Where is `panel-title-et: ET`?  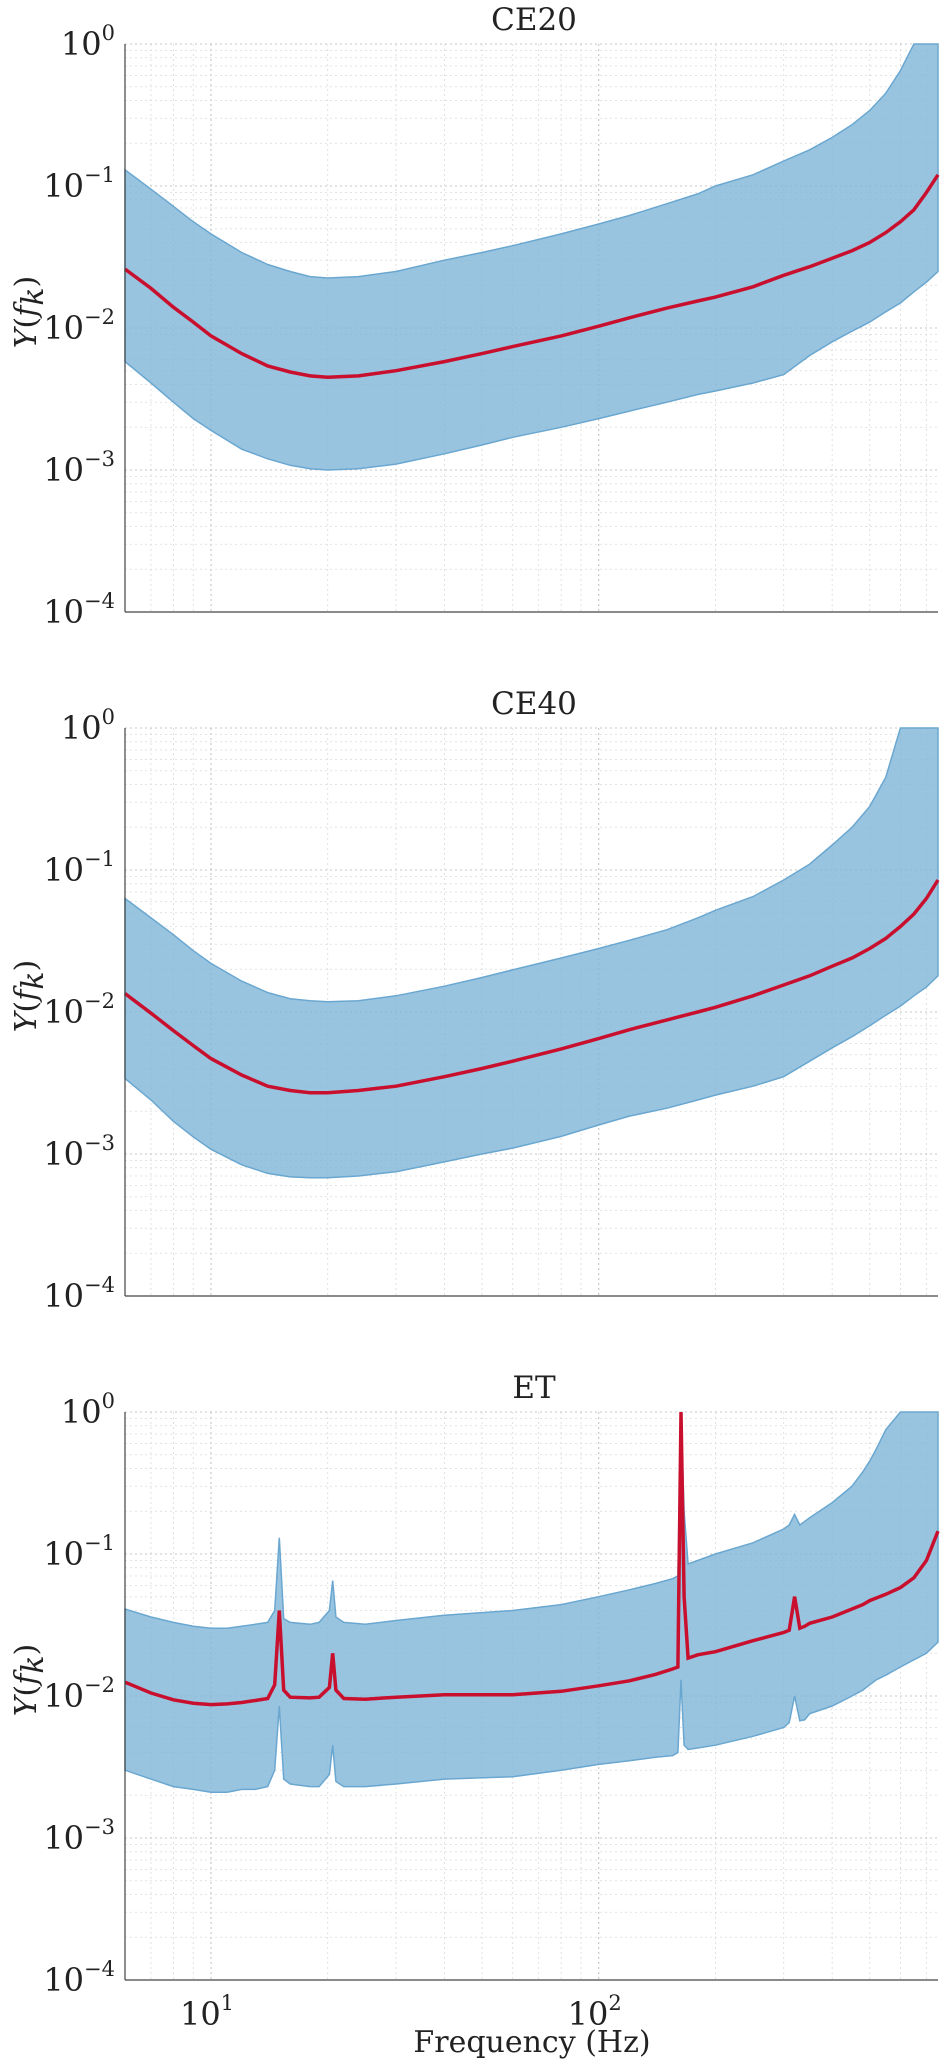
panel-title-et: ET is located at coordinates (534, 1388).